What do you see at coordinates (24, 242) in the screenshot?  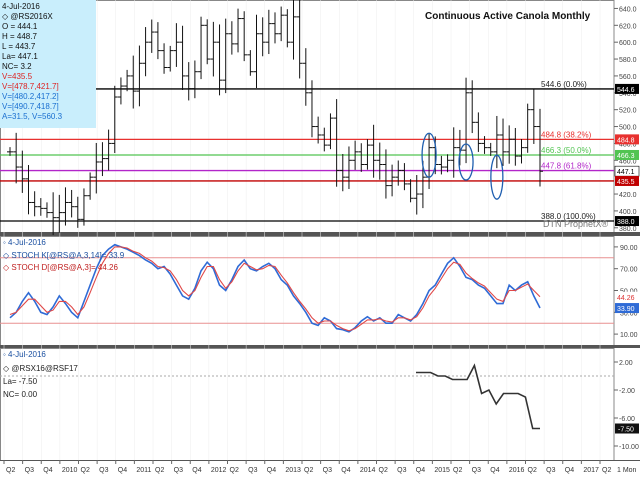 I see `stoch-date: ◦ 4-Jul-2016` at bounding box center [24, 242].